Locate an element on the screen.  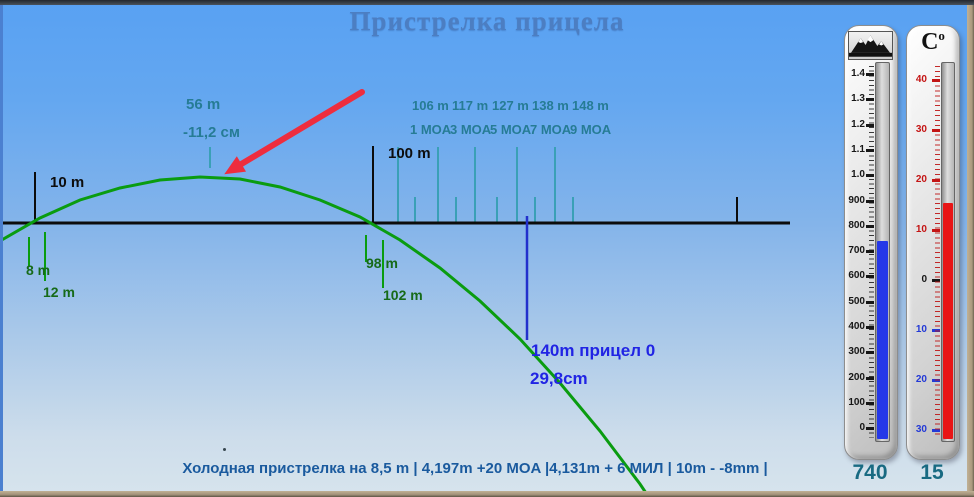
far-cross-2-label: 102 m is located at coordinates (403, 295).